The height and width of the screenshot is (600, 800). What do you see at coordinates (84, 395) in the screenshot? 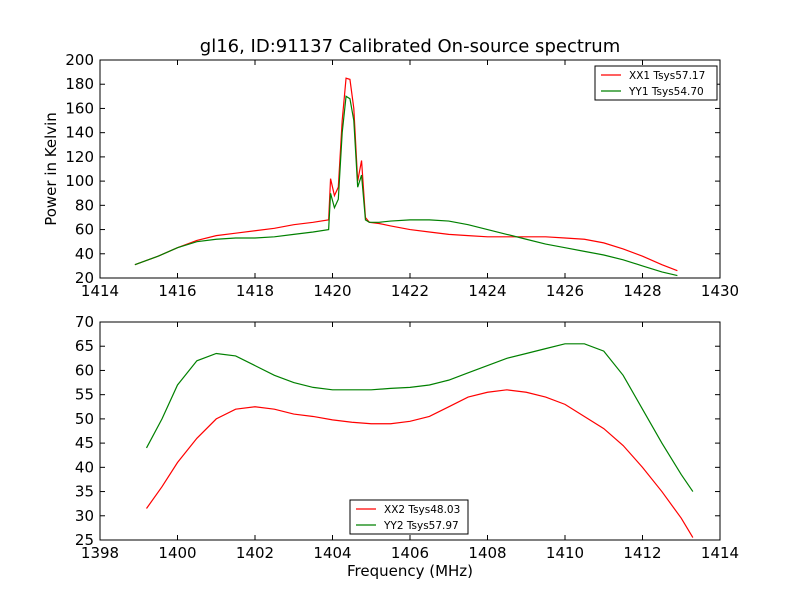
I see `y-tick-label: 55` at bounding box center [84, 395].